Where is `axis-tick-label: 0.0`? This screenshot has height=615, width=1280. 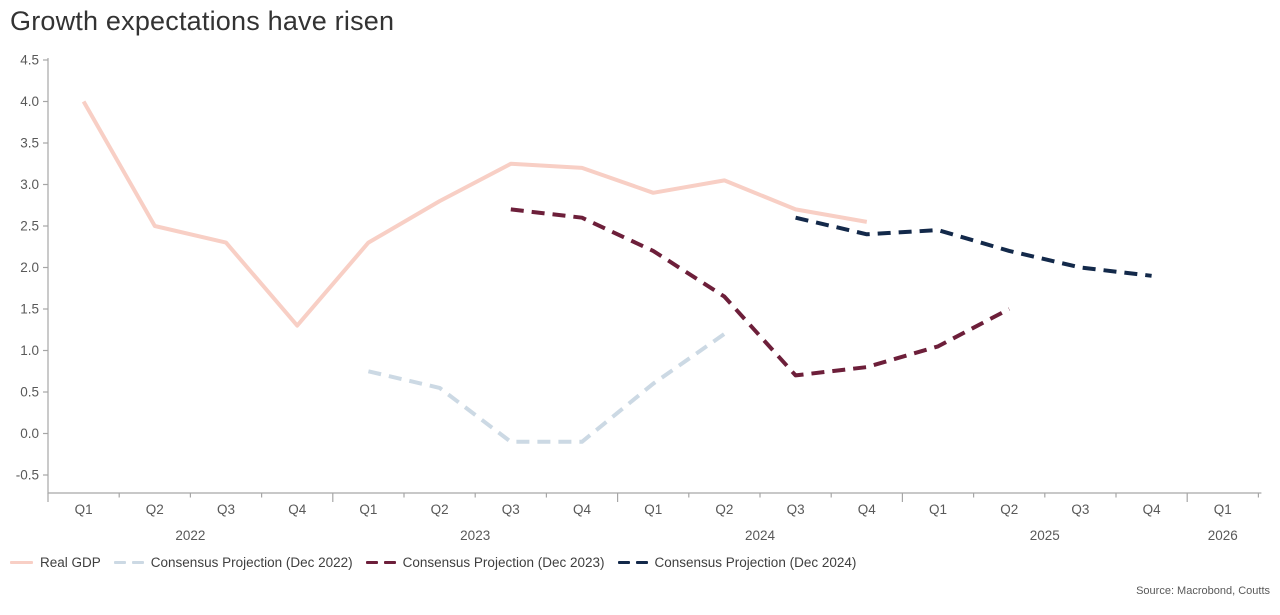 axis-tick-label: 0.0 is located at coordinates (29, 433).